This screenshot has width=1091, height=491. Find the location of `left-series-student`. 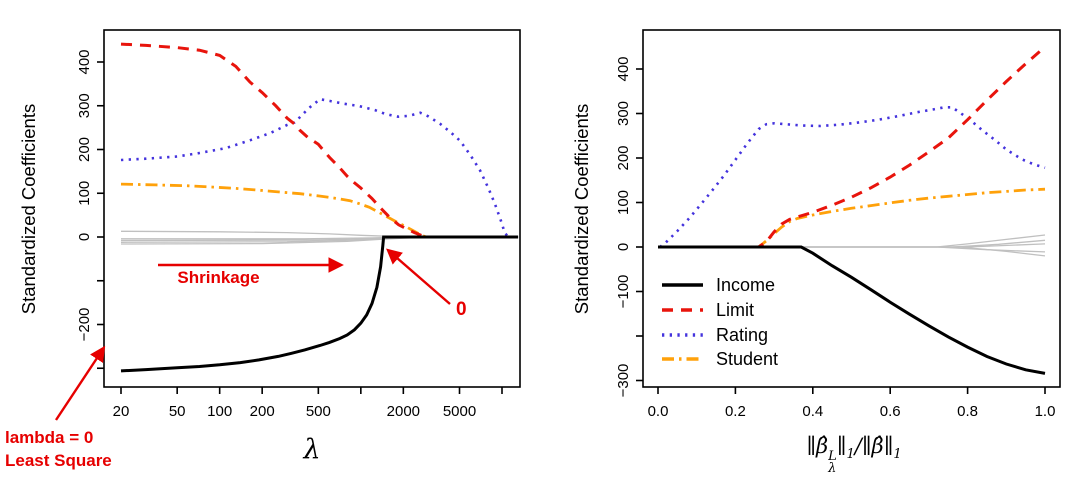

left-series-student is located at coordinates (319, 210).